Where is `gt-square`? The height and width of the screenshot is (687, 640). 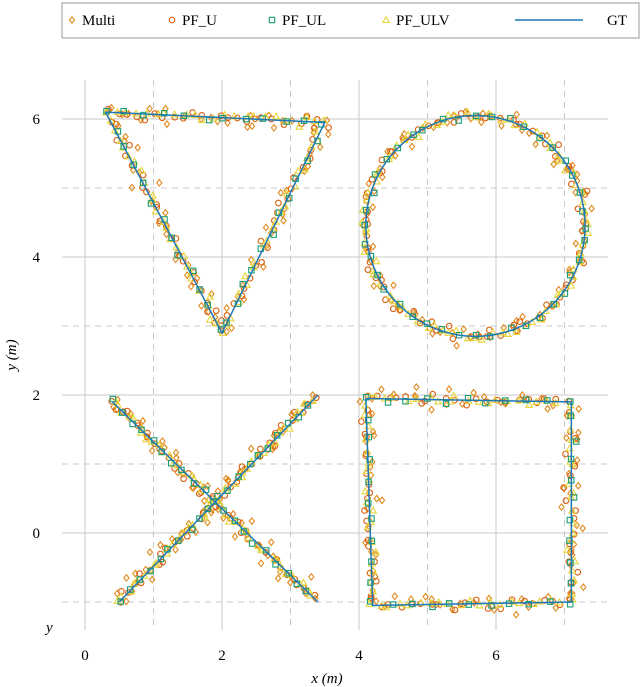 gt-square is located at coordinates (469, 502).